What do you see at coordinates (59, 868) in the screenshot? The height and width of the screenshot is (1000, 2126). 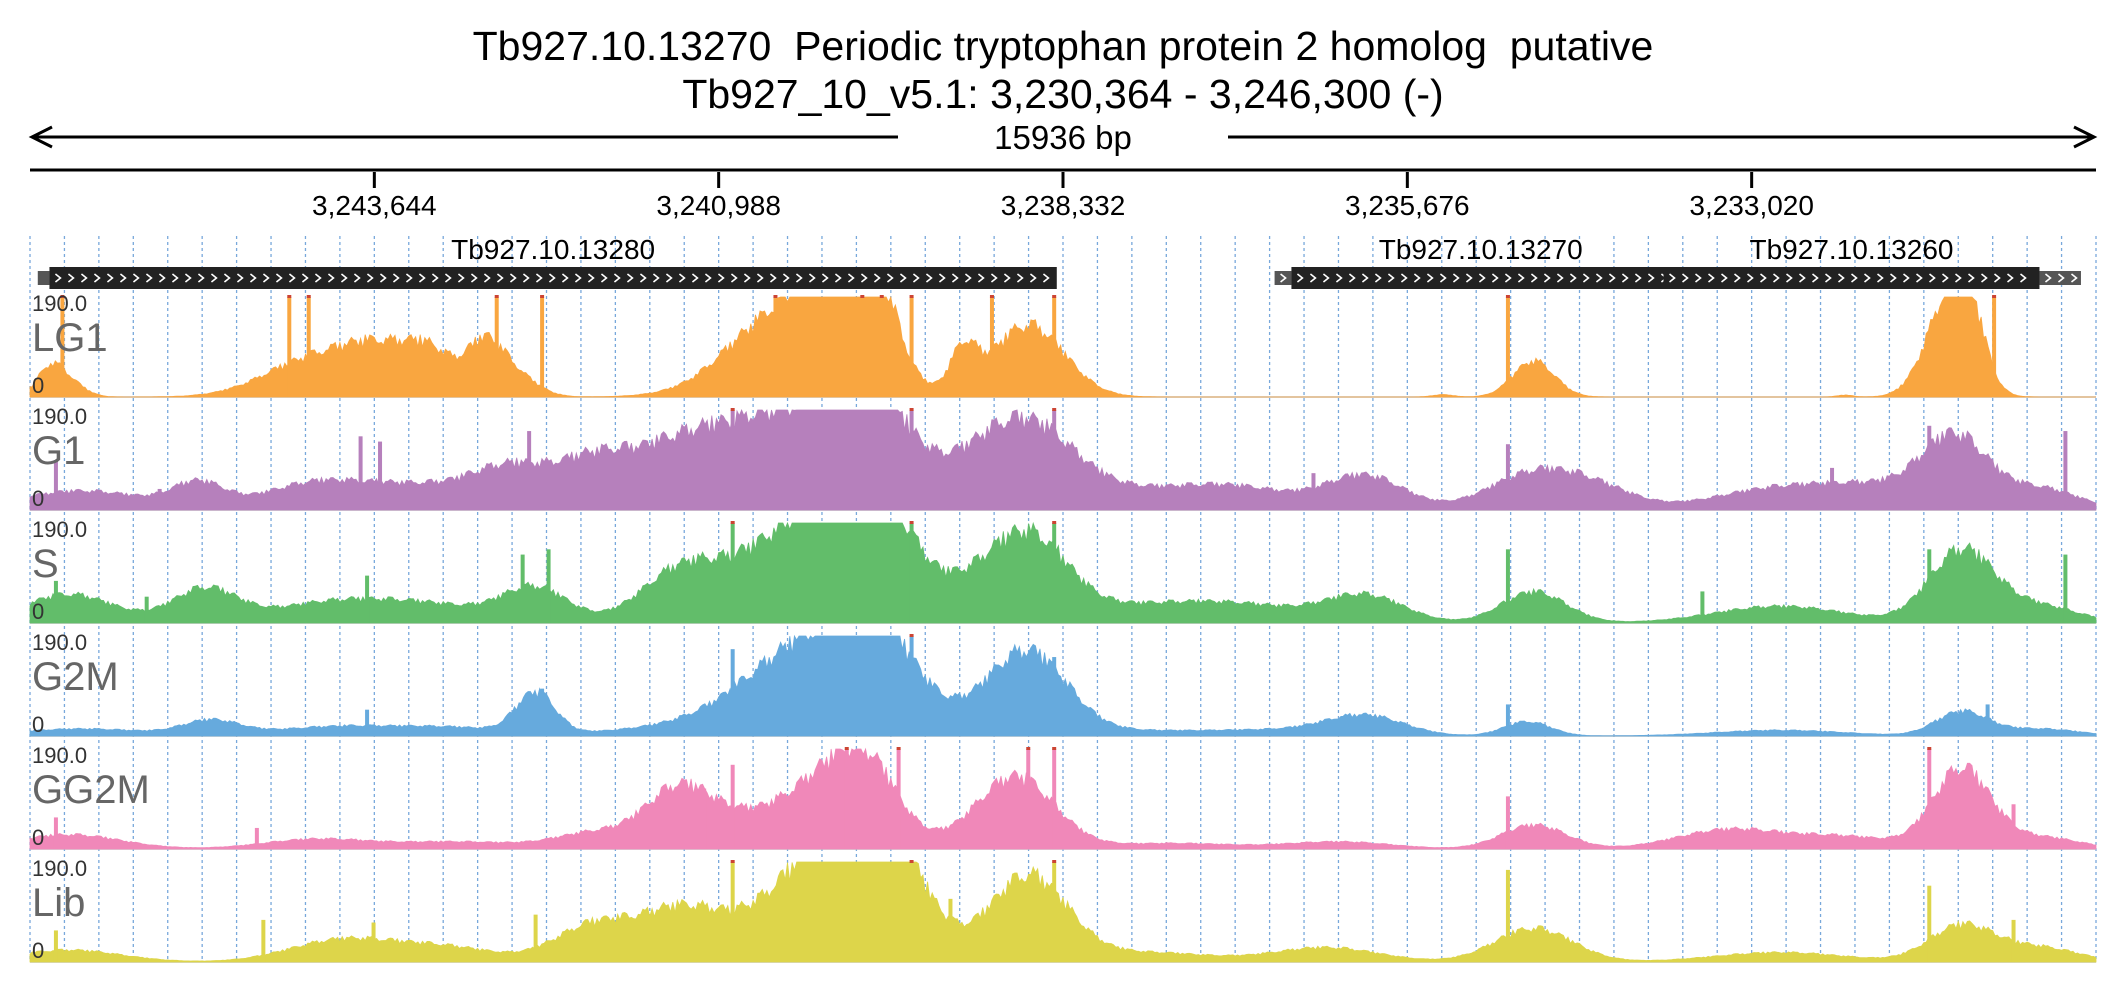 I see `track-max-label: 190.0` at bounding box center [59, 868].